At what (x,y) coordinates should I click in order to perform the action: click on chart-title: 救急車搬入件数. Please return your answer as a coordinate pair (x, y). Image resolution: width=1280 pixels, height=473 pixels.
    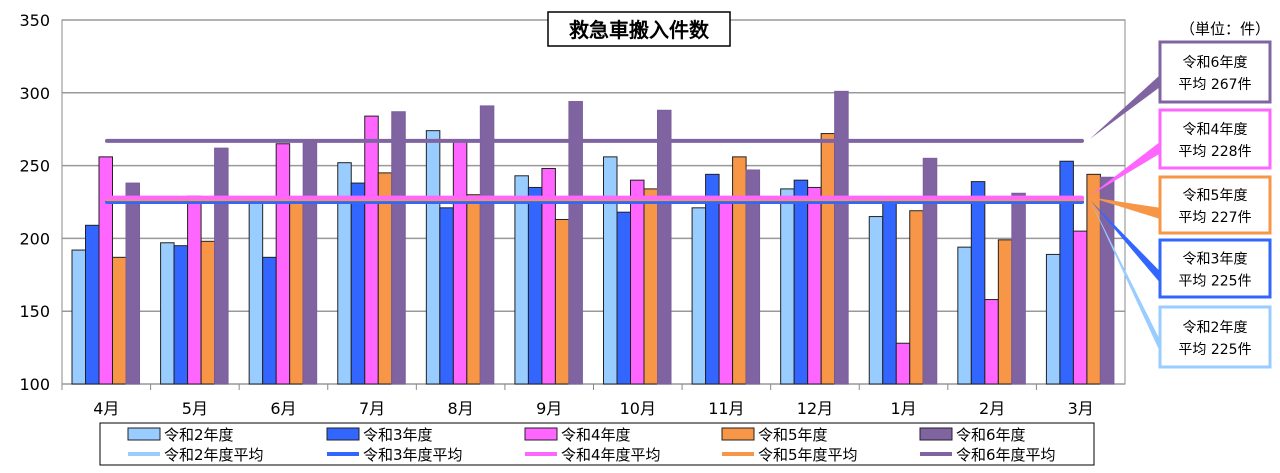
    Looking at the image, I should click on (639, 30).